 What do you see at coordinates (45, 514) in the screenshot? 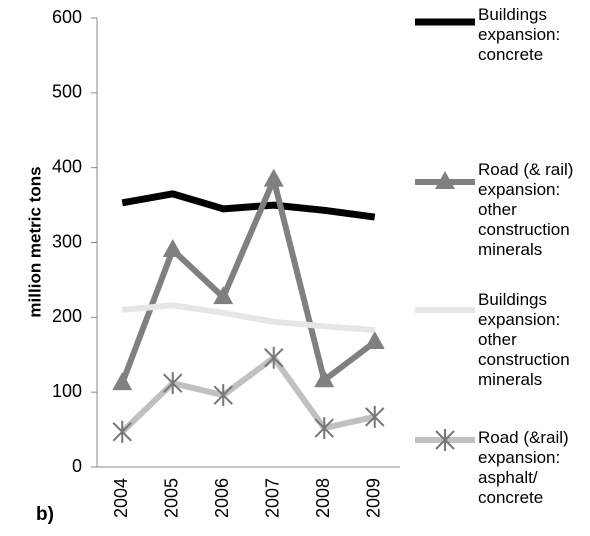
I see `panel-label: b)` at bounding box center [45, 514].